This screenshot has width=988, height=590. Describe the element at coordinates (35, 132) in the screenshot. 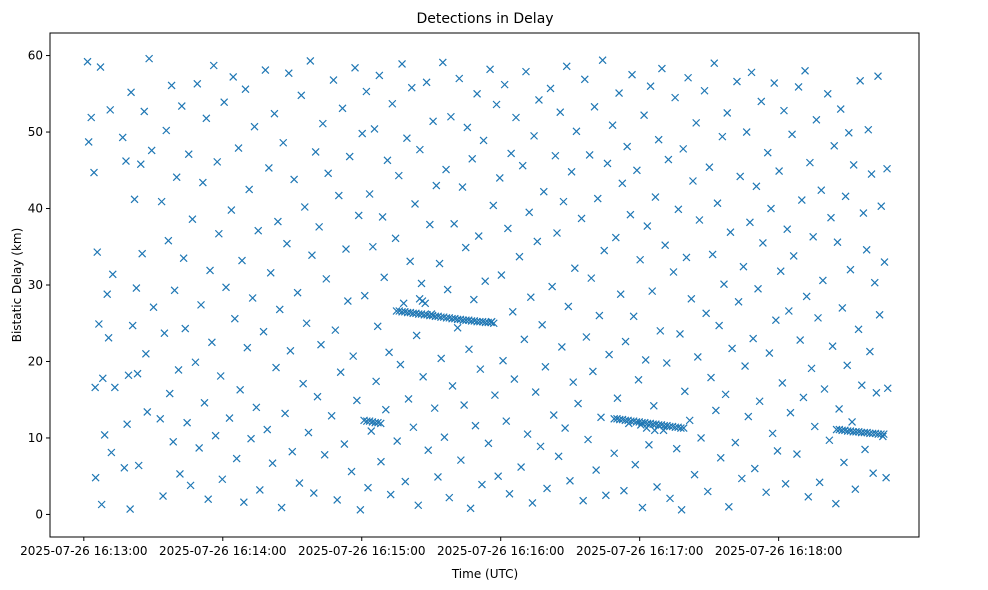

I see `y-tick-label: 50` at that location.